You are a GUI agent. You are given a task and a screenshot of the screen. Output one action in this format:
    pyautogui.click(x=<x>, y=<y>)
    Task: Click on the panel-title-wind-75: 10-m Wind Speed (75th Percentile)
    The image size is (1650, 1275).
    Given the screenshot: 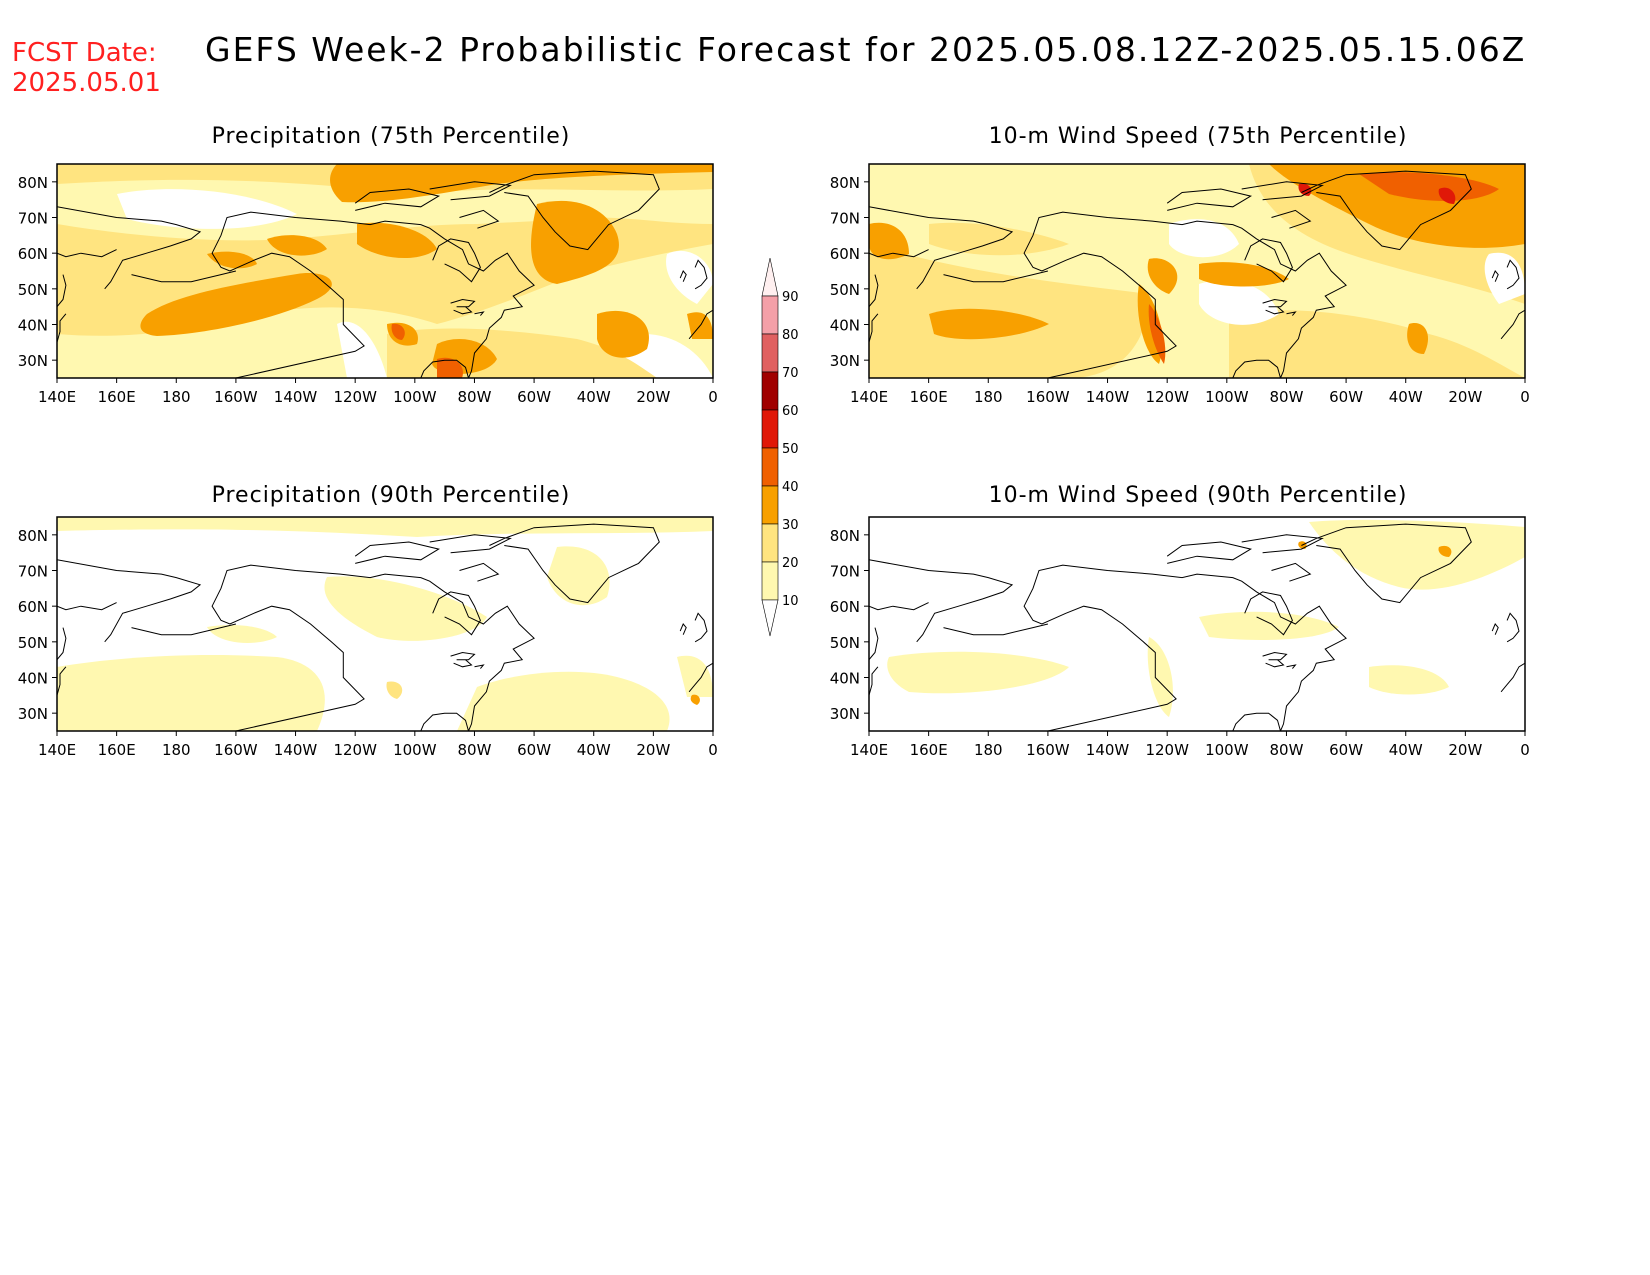 What is the action you would take?
    pyautogui.click(x=1198, y=136)
    